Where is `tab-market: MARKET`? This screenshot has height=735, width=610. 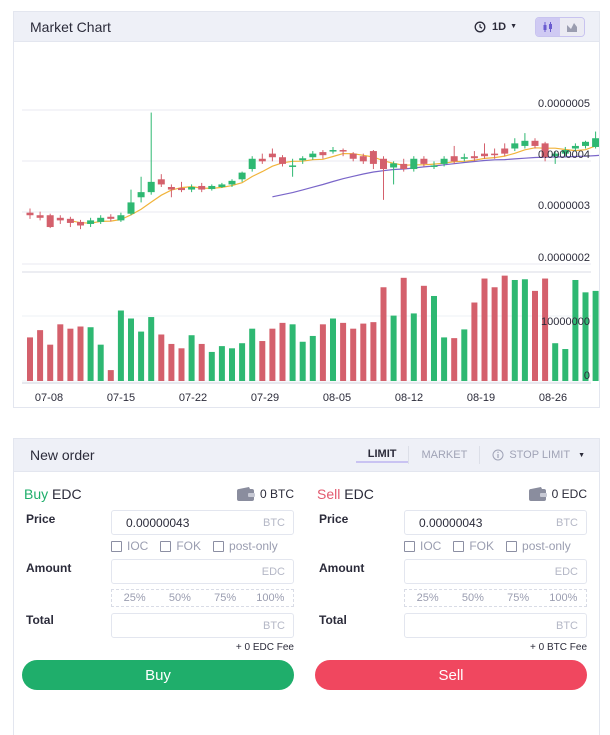 tab-market: MARKET is located at coordinates (444, 455).